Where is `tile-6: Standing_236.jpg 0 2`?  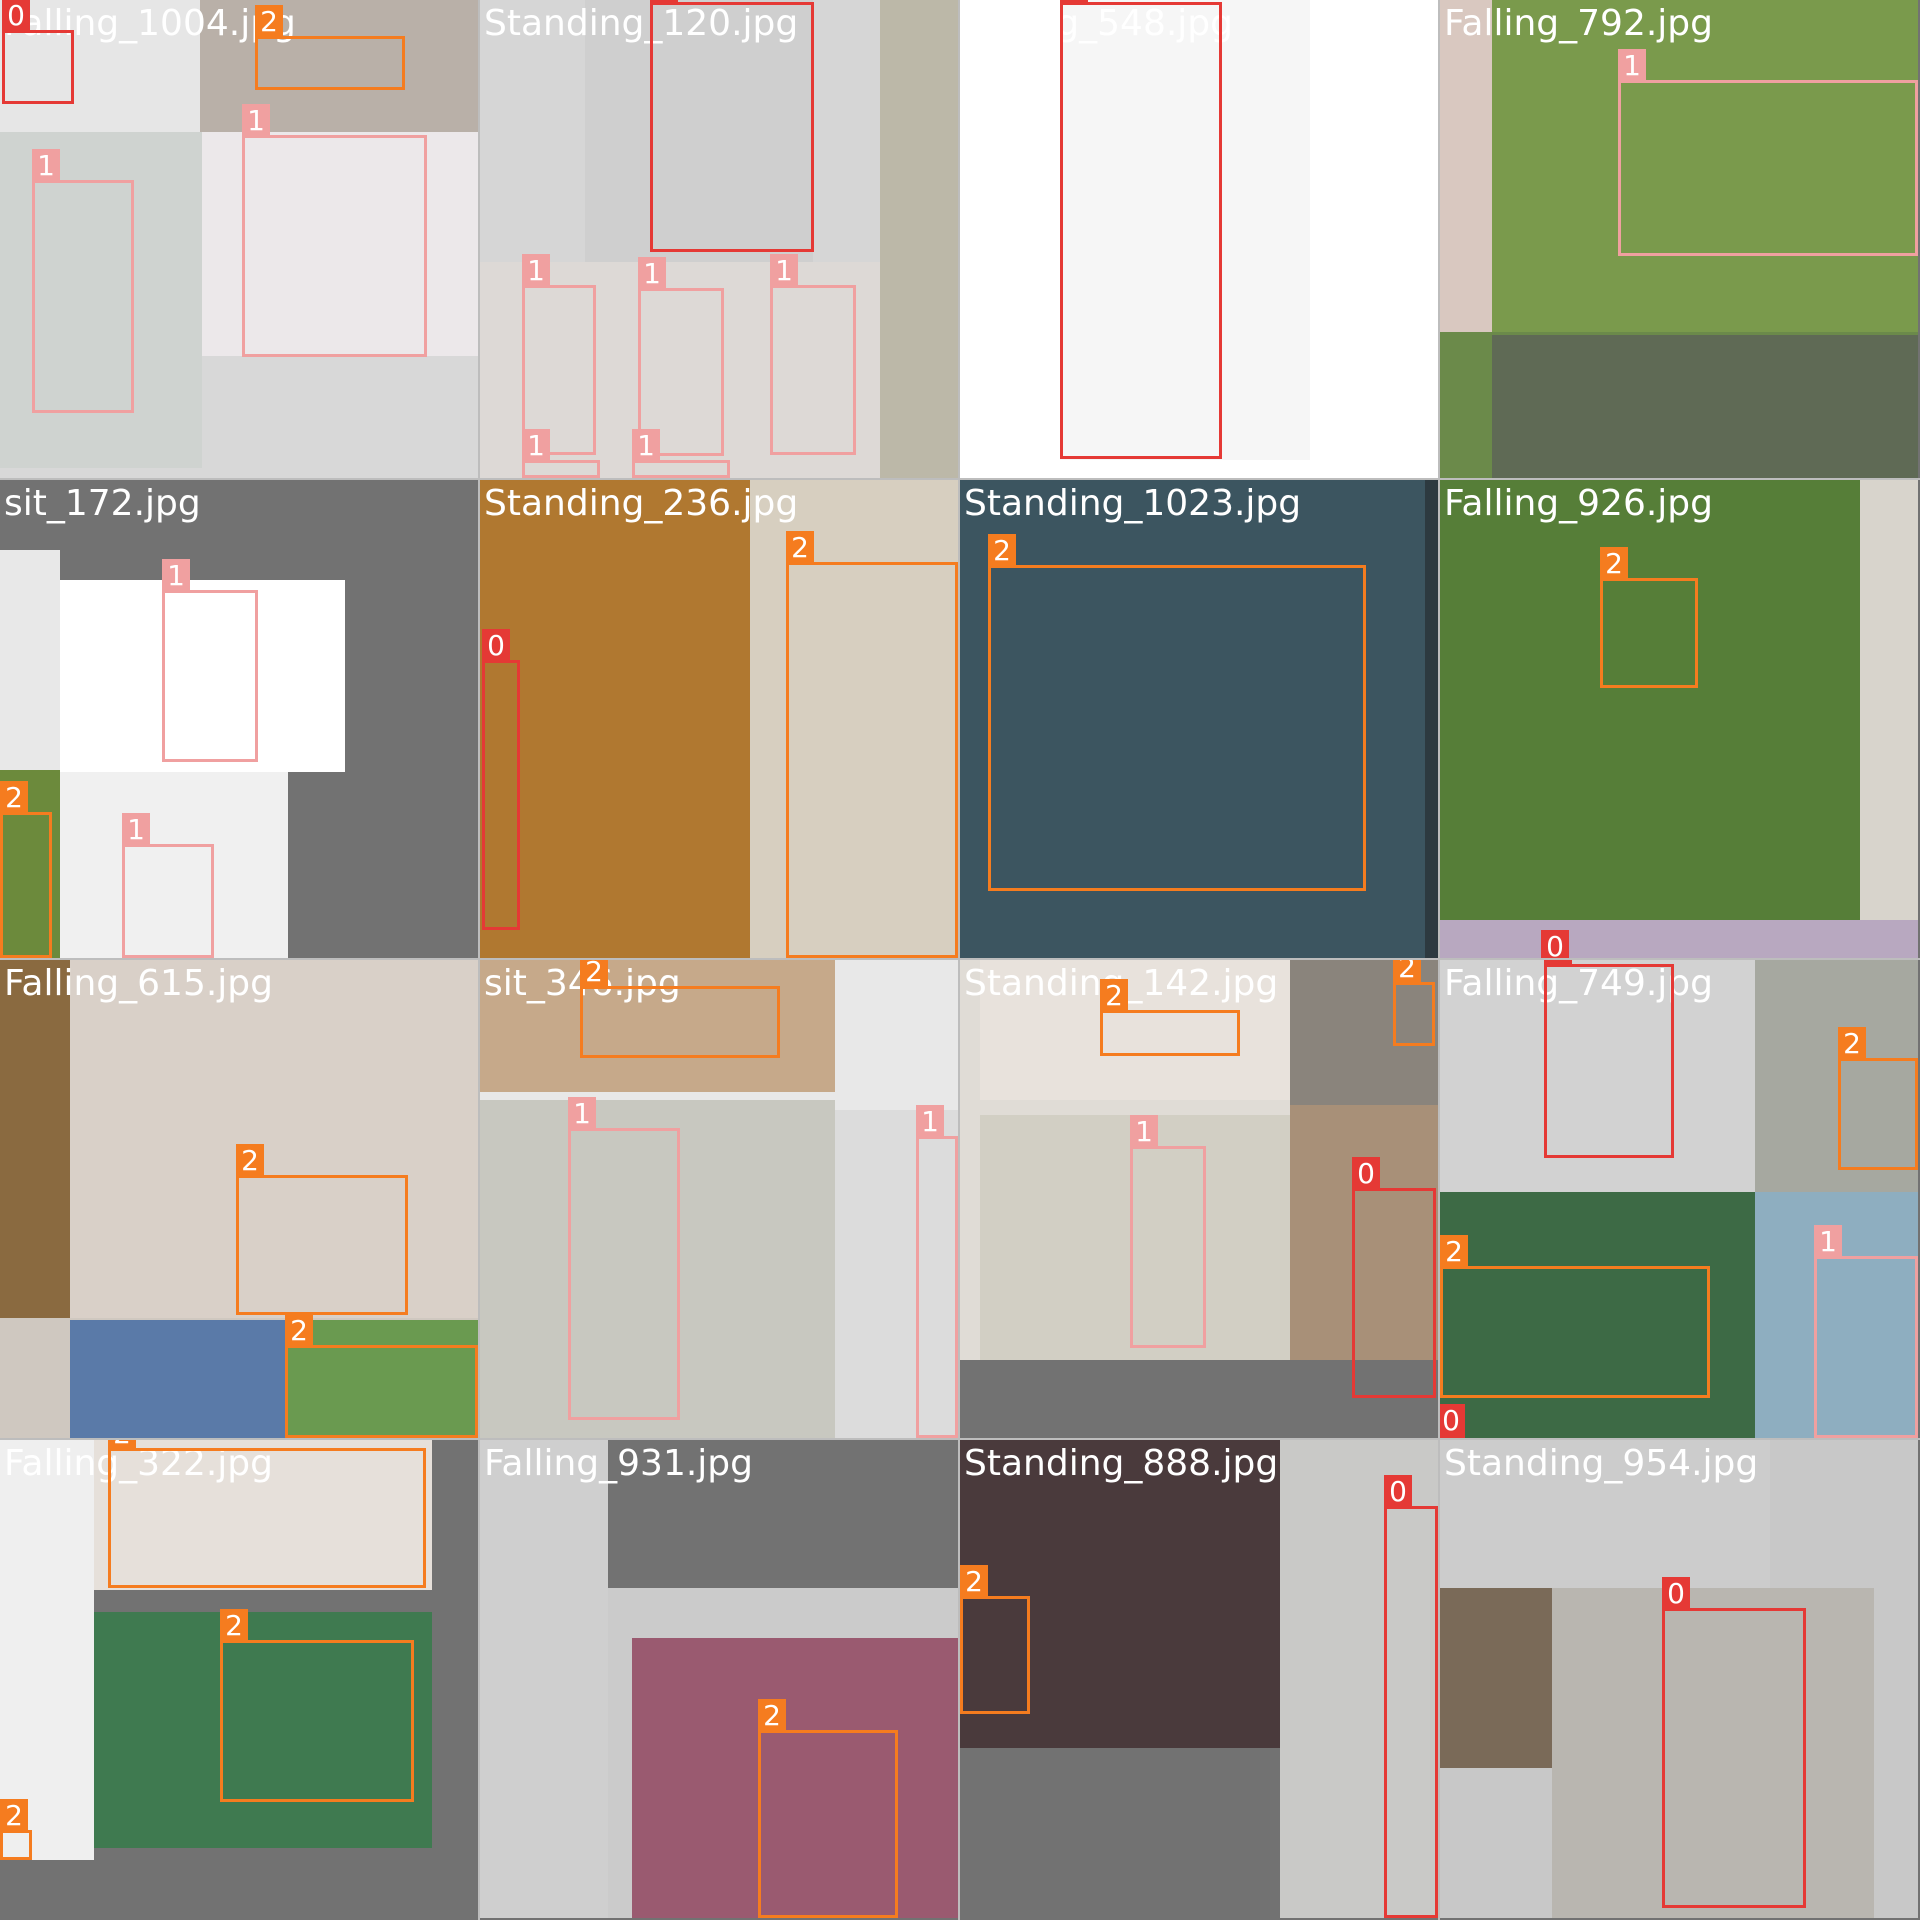 tile-6: Standing_236.jpg 0 2 is located at coordinates (719, 719).